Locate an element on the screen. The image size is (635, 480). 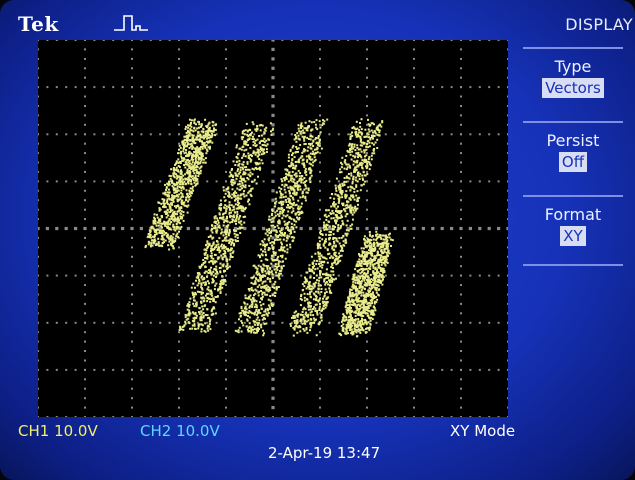
brand-logo: Tek is located at coordinates (38, 24).